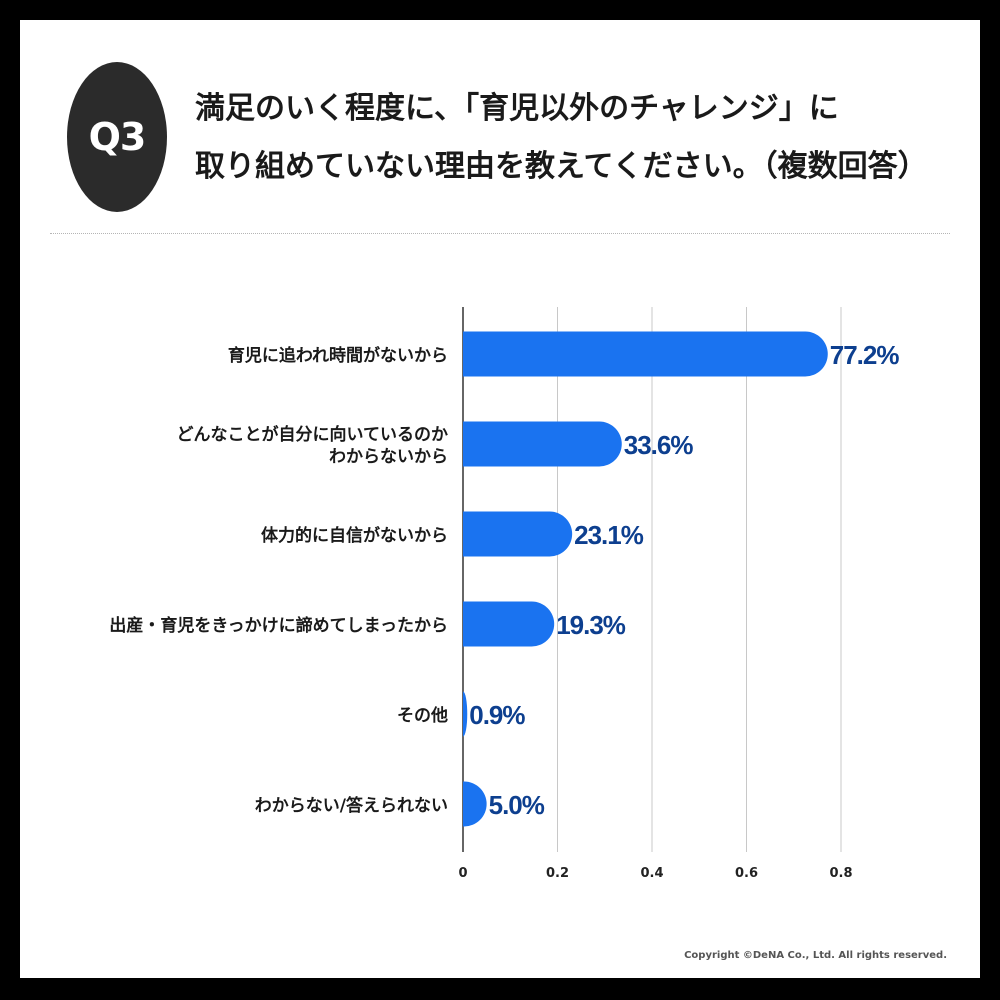 The height and width of the screenshot is (1000, 1000). I want to click on question-badge: Q3, so click(117, 137).